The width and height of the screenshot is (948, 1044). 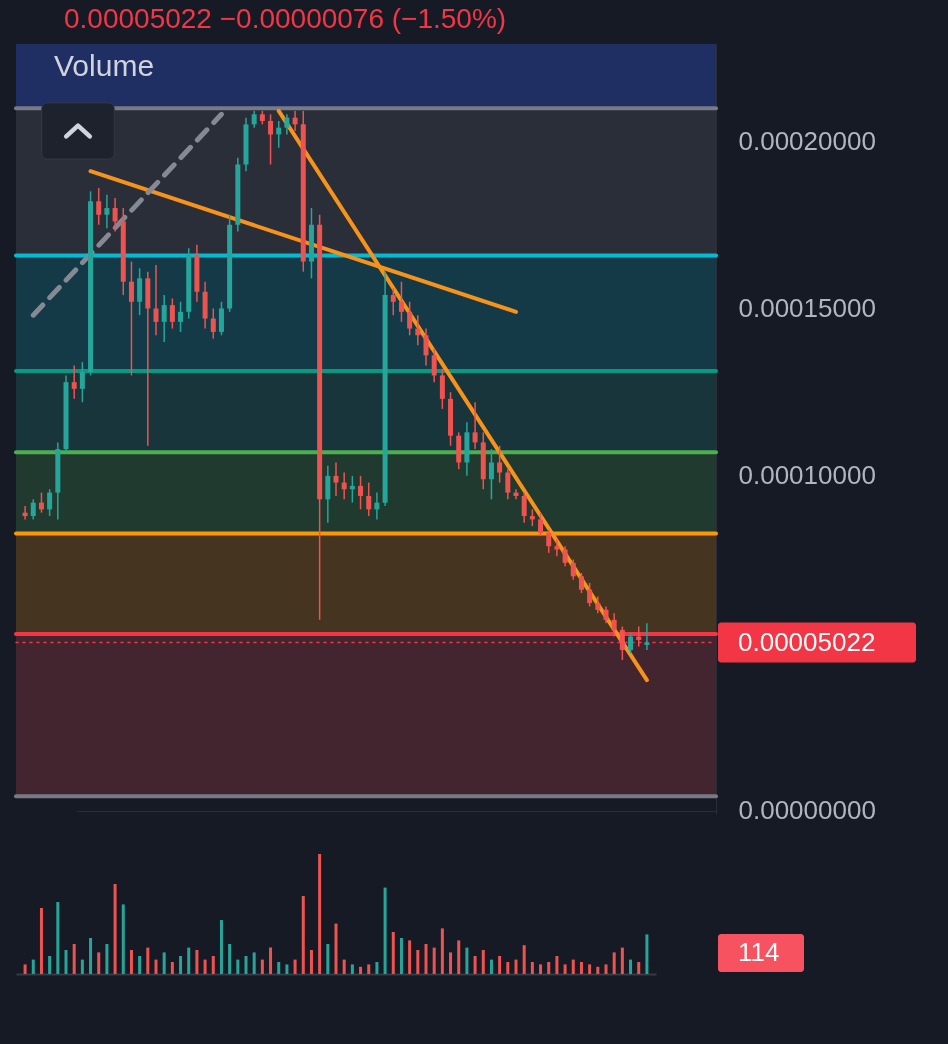 I want to click on chart-title: 0.00005022 −0.00000076 (−1.50%), so click(x=285, y=18).